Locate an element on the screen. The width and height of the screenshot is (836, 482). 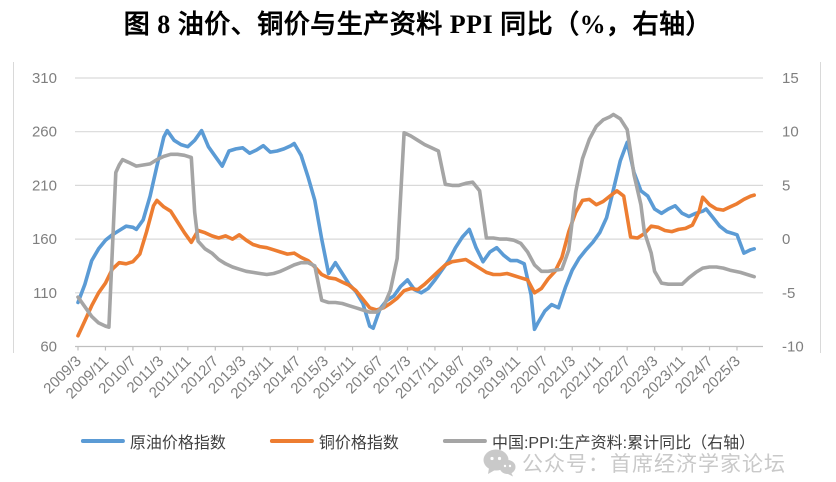
legend: 原油价格指数 铜价格指数 中国:PPI:生产资料:累计同比（右轴） is located at coordinates (418, 441).